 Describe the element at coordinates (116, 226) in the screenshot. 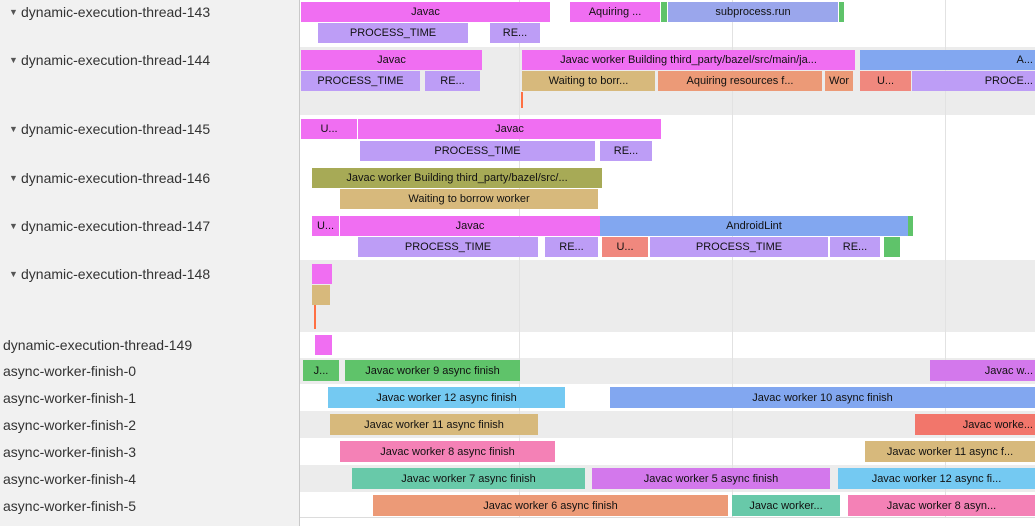

I see `track-label: dynamic-execution-thread-147` at that location.